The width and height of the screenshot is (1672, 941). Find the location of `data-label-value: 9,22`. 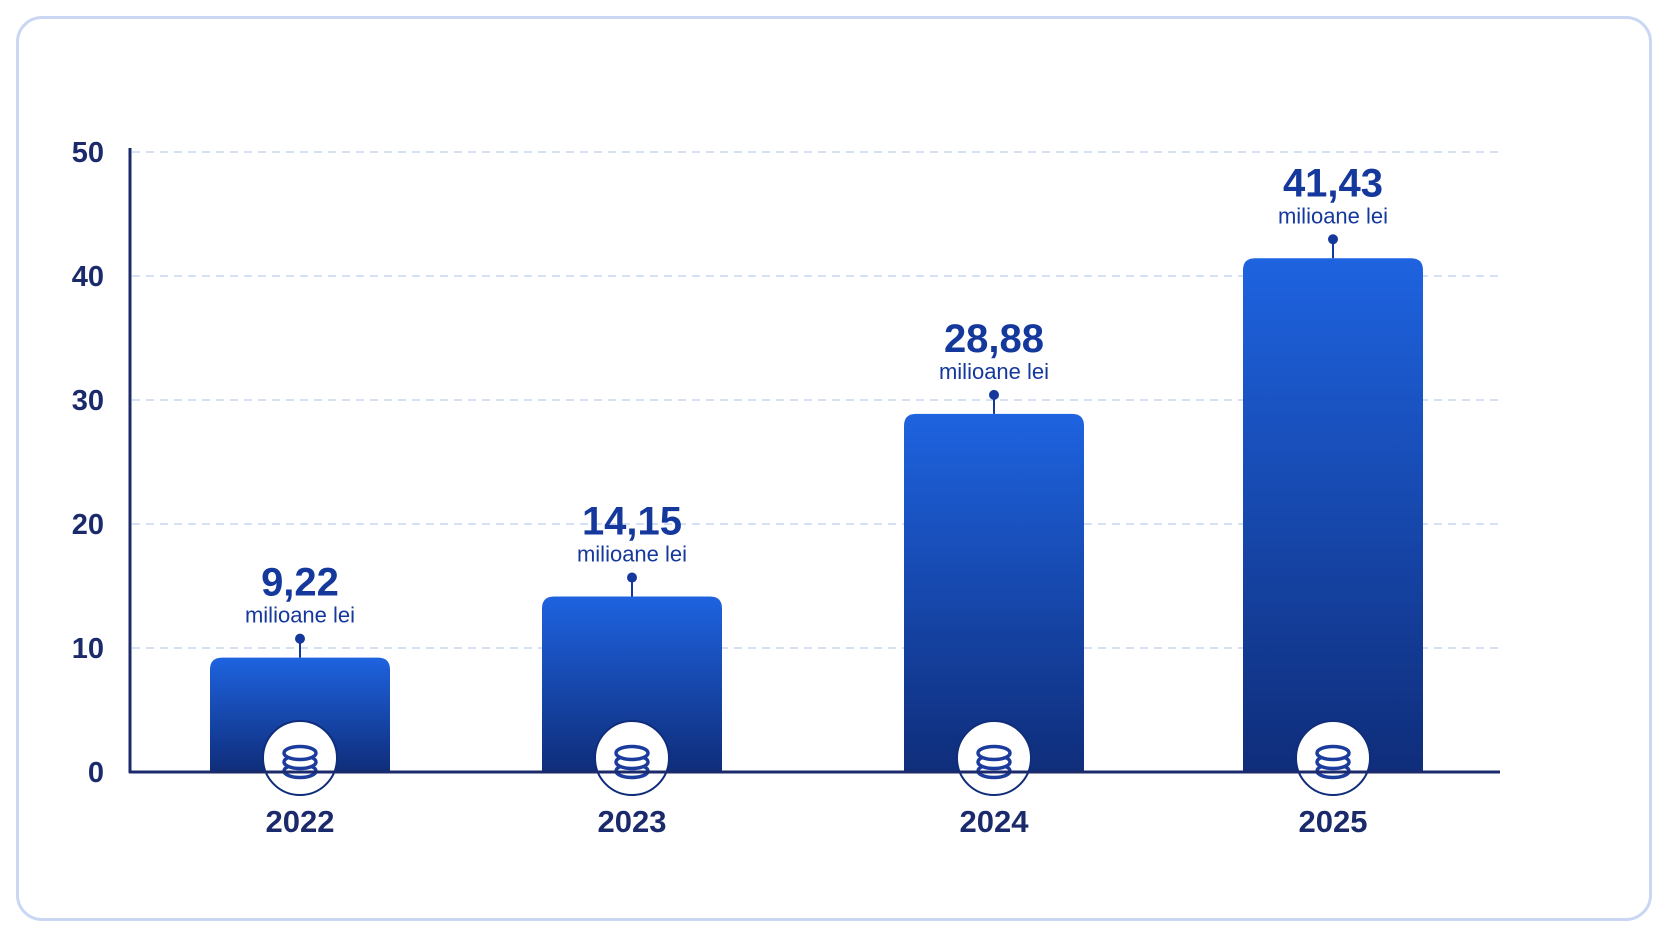

data-label-value: 9,22 is located at coordinates (300, 583).